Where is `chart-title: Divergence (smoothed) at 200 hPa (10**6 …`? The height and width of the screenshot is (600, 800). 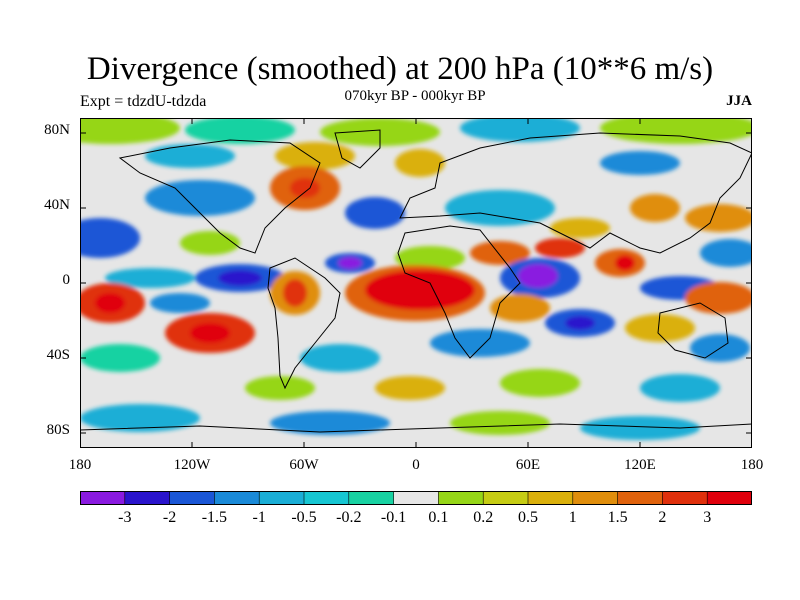
chart-title: Divergence (smoothed) at 200 hPa (10**6 … is located at coordinates (400, 69).